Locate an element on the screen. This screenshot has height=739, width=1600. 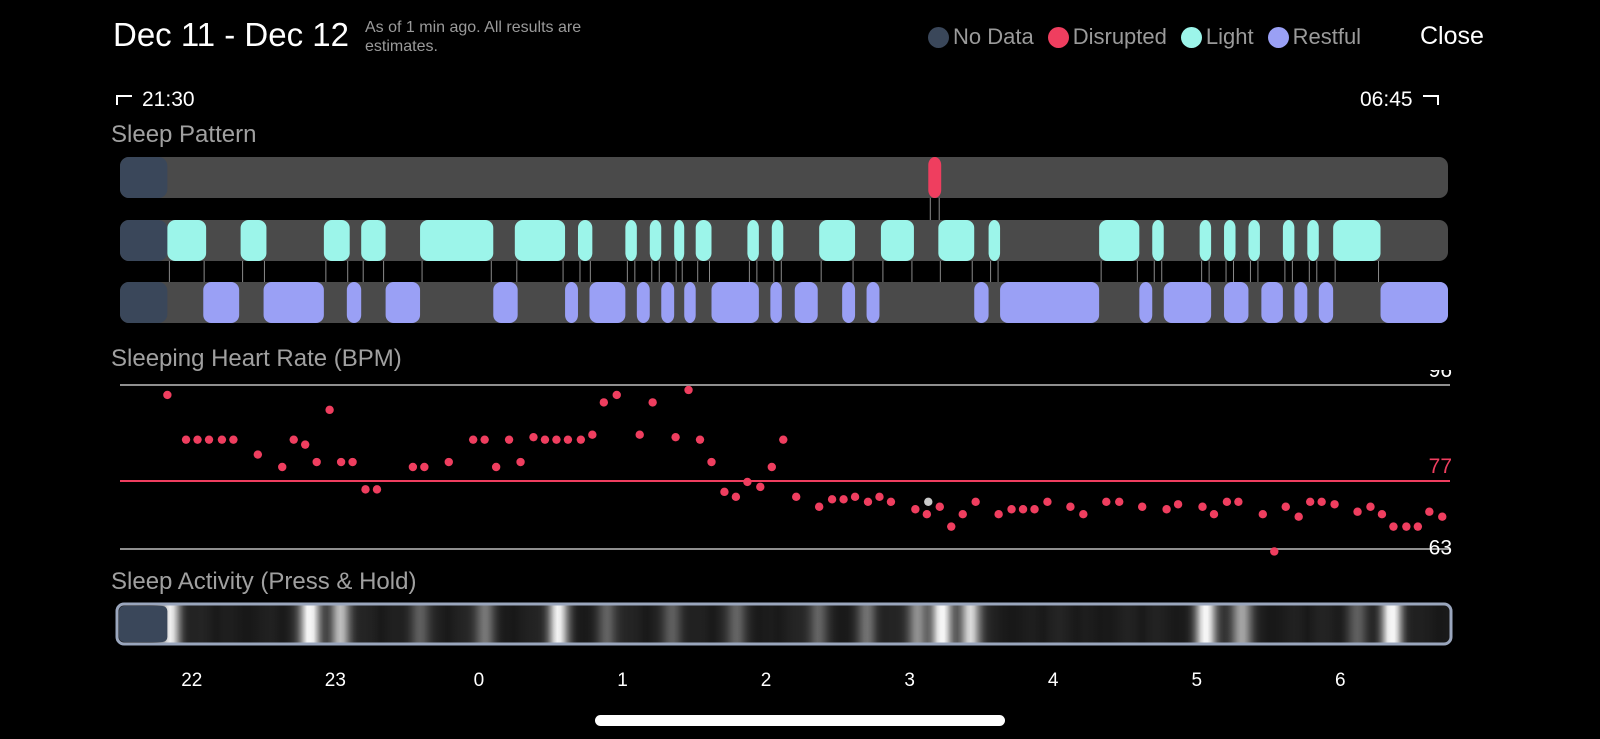
home-indicator is located at coordinates (800, 720).